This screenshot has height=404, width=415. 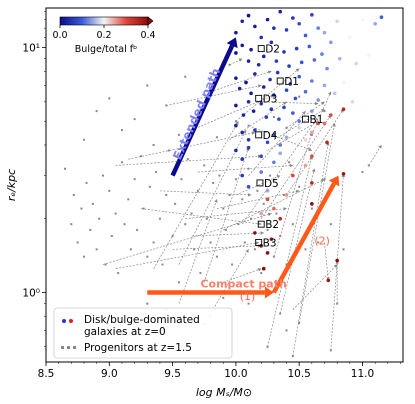 What do you see at coordinates (46, 374) in the screenshot?
I see `x-tick-label: 8.5` at bounding box center [46, 374].